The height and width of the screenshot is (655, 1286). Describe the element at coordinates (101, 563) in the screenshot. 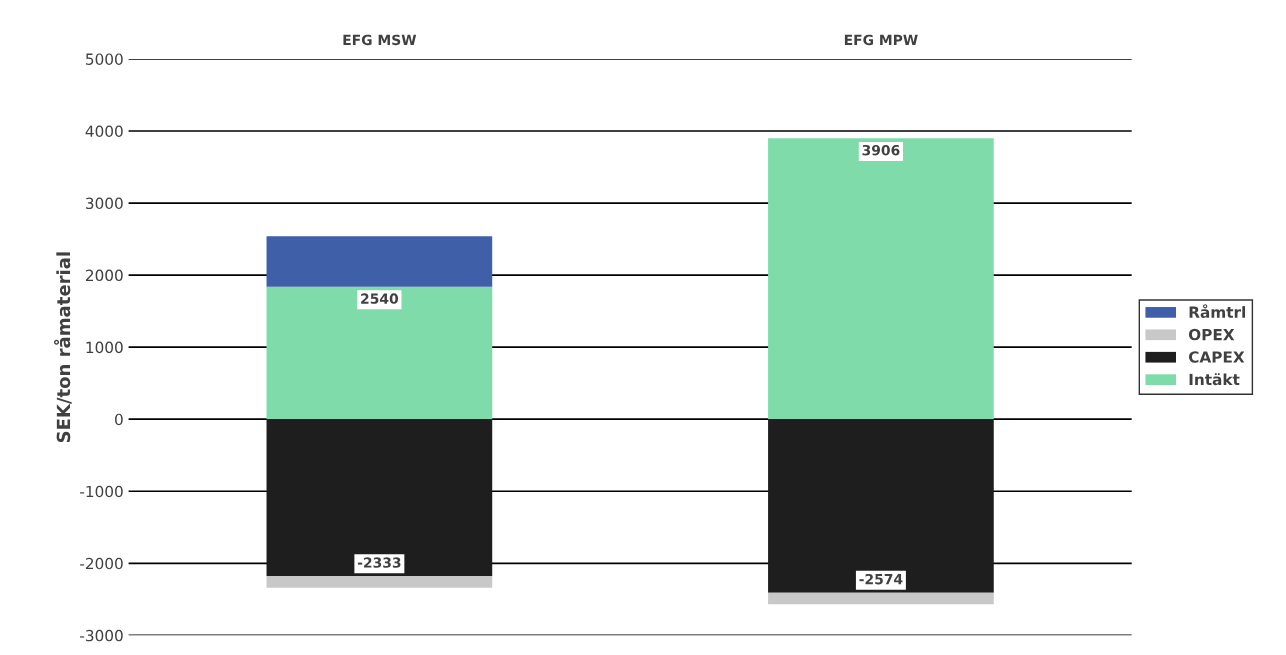

I see `y-tick-label: -2000` at that location.